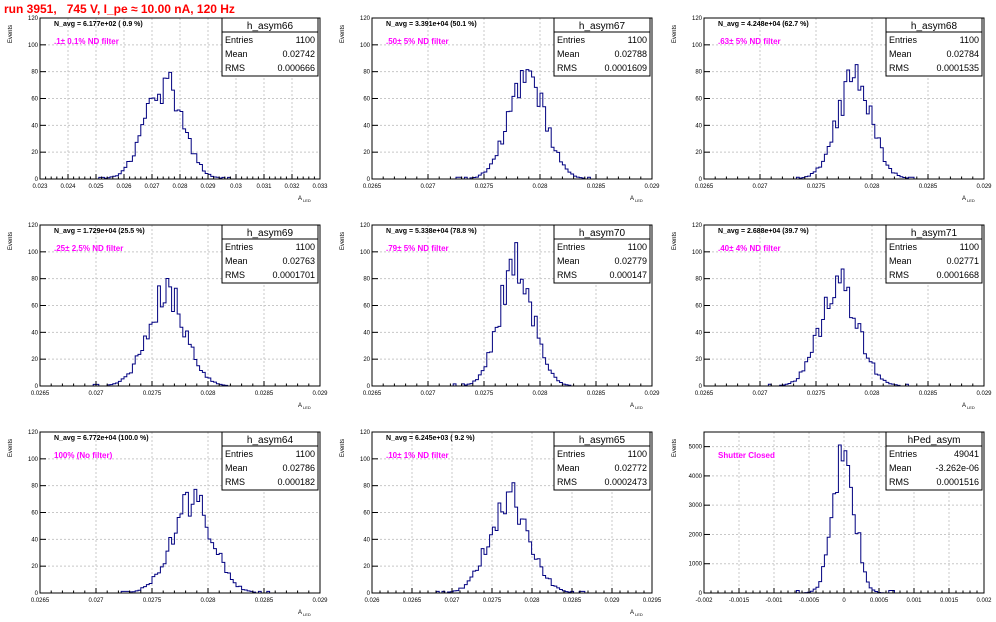 Image resolution: width=996 pixels, height=622 pixels. What do you see at coordinates (630, 54) in the screenshot?
I see `stats-value: 0.02788` at bounding box center [630, 54].